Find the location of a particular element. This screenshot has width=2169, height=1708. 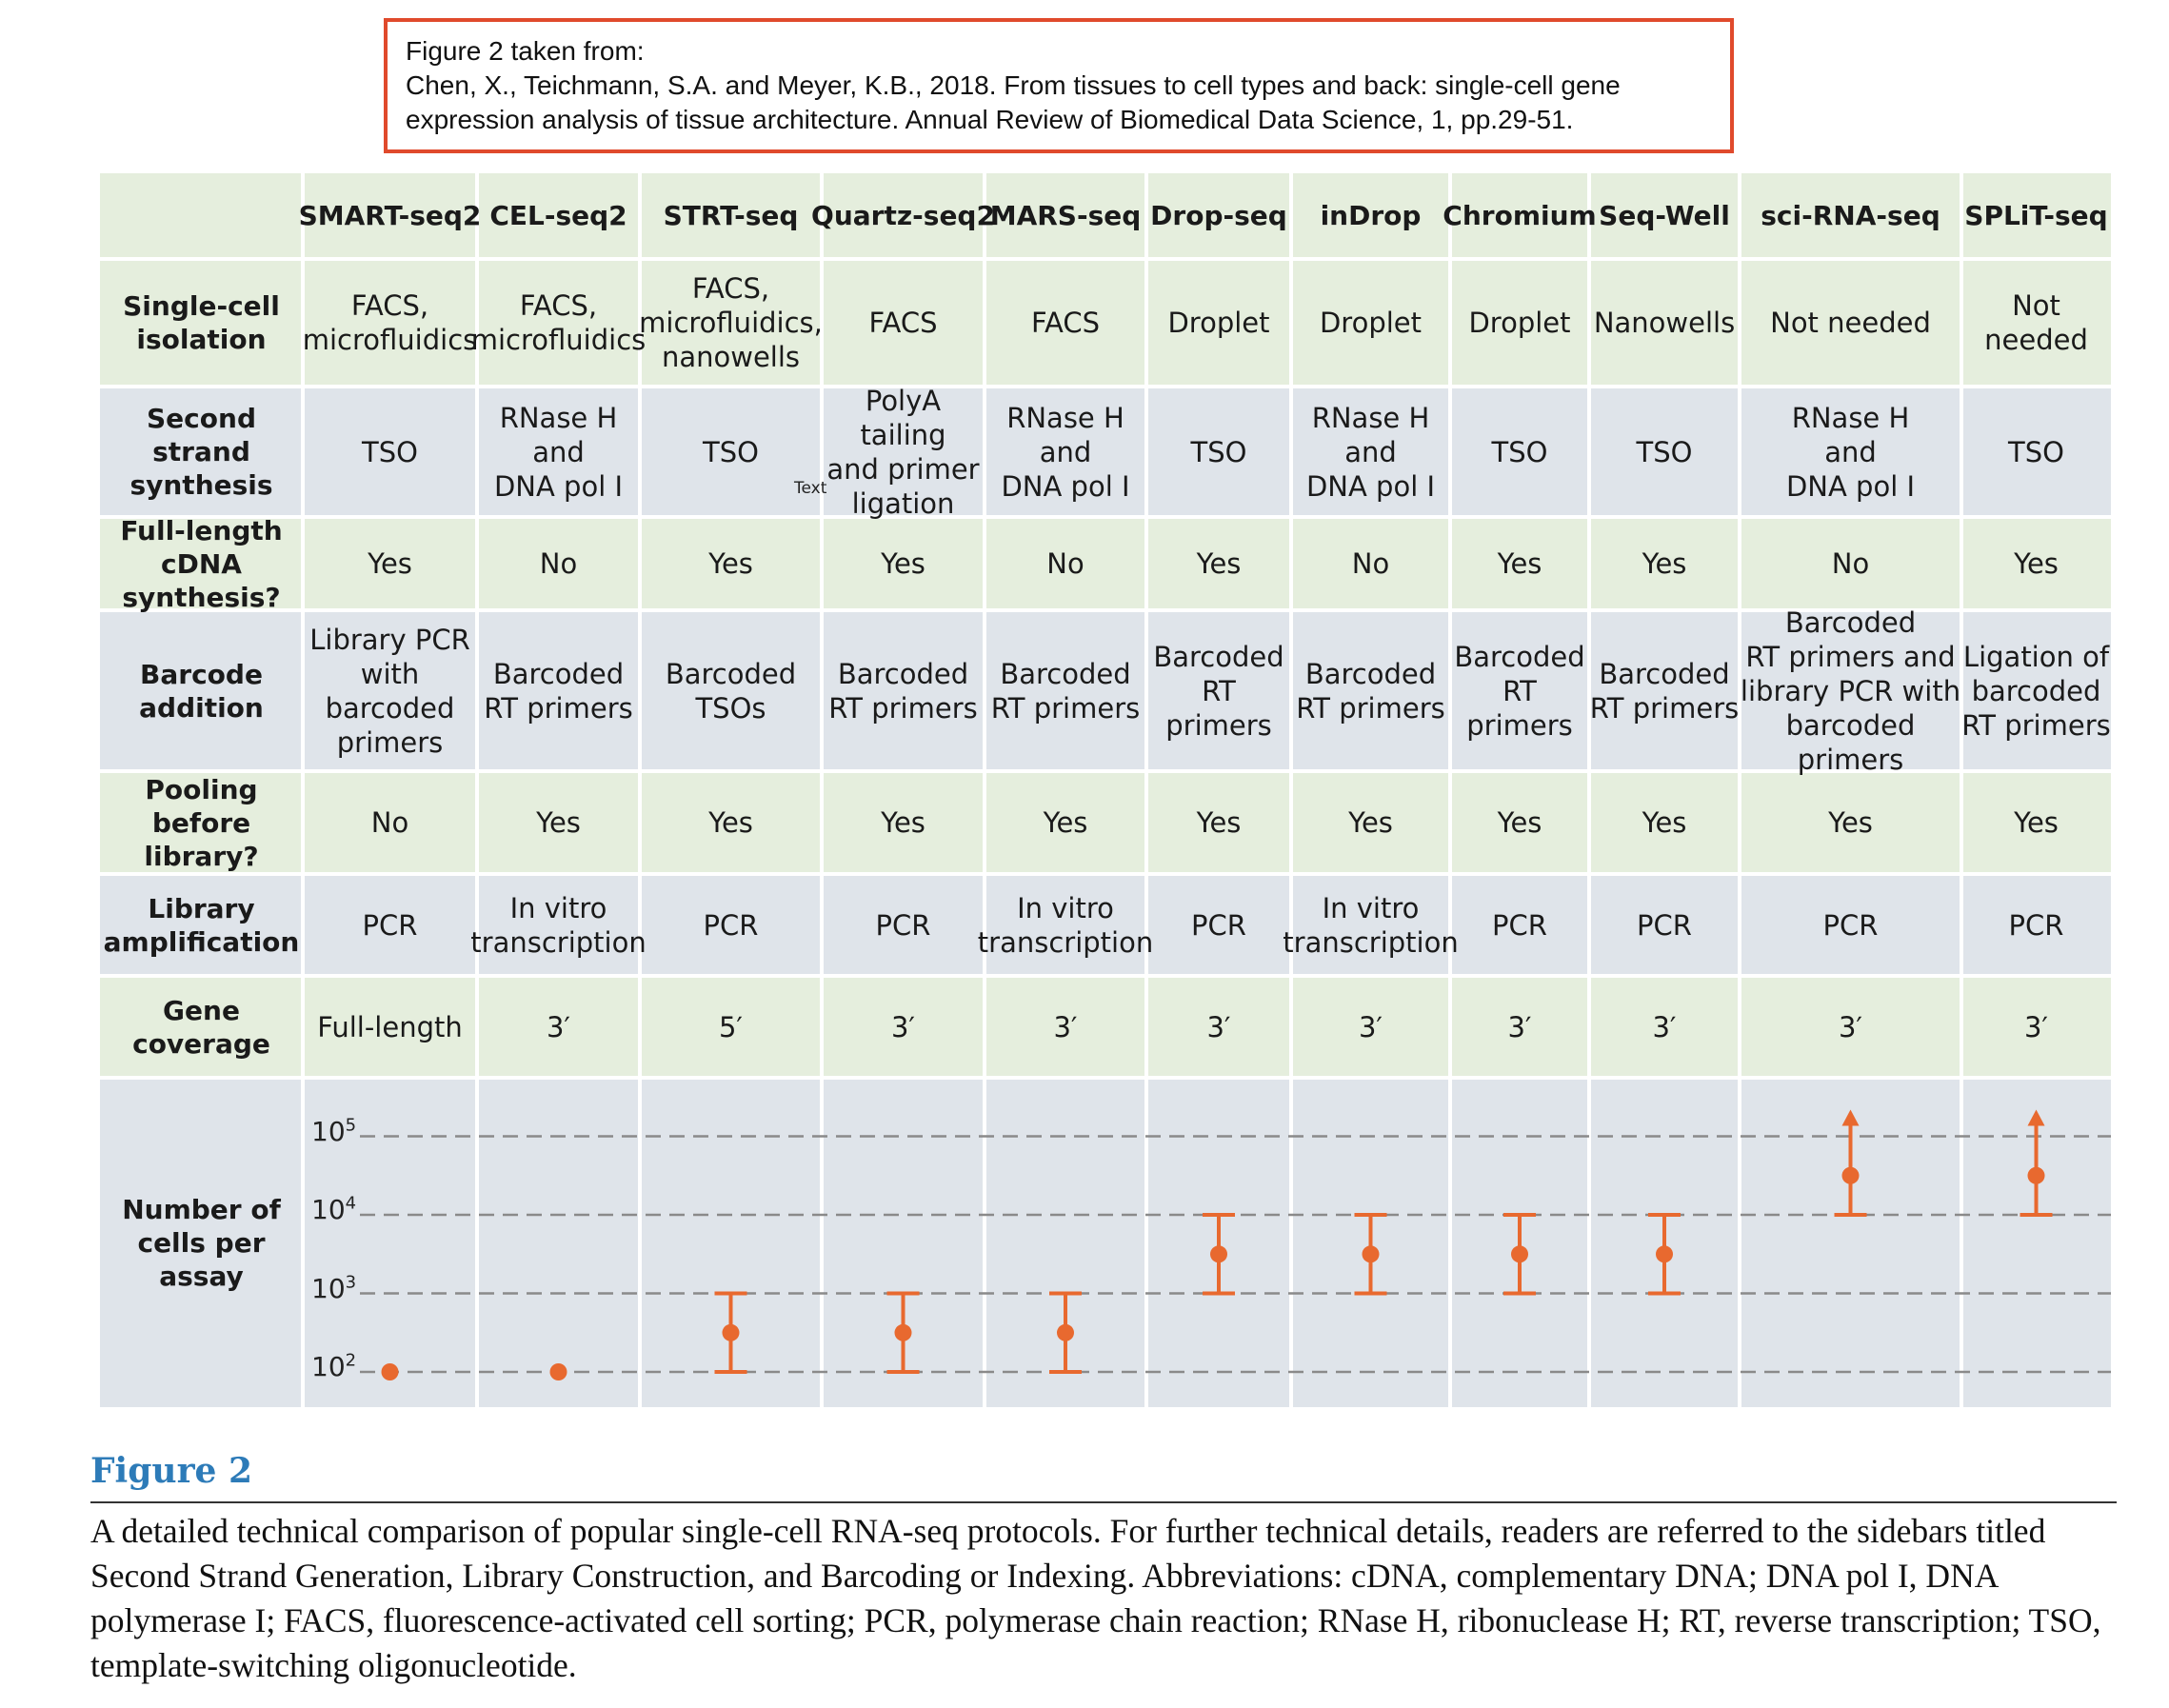

table-cell: Ligation of barcoded RT primers is located at coordinates (2036, 691).